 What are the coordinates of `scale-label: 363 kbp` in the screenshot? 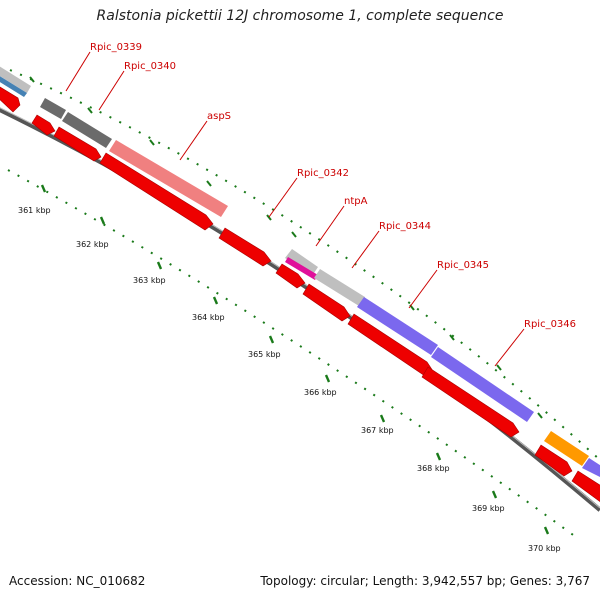 It's located at (149, 280).